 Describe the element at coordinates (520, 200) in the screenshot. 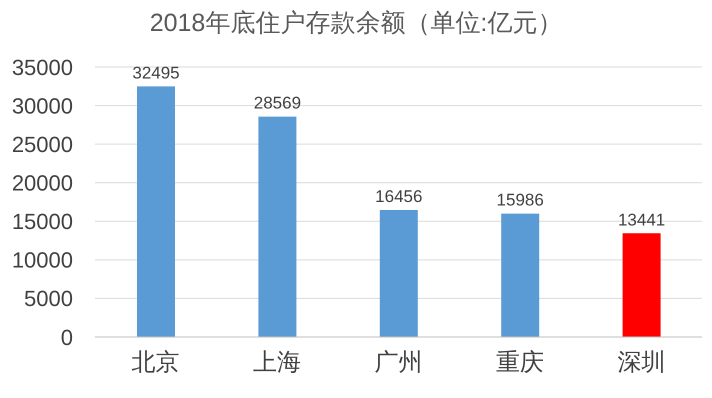

I see `data-label: 15986` at that location.